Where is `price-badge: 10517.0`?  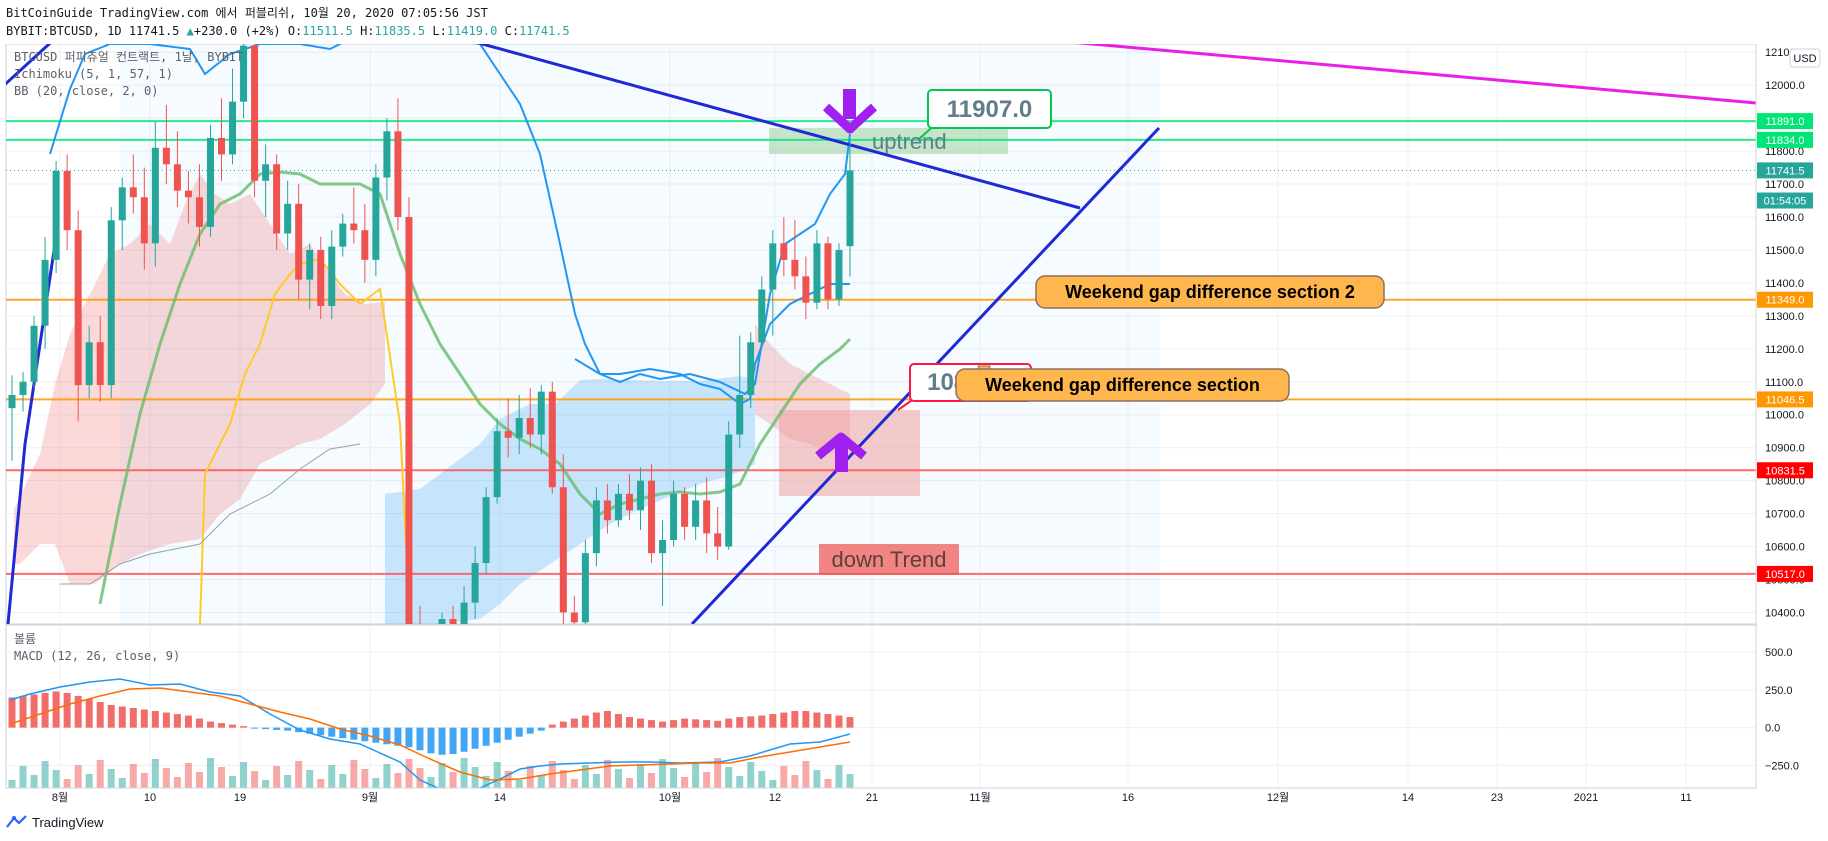
price-badge: 10517.0 is located at coordinates (1785, 573).